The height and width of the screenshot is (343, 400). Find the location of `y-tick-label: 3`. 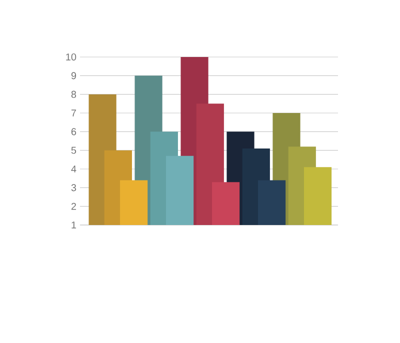

y-tick-label: 3 is located at coordinates (73, 188).